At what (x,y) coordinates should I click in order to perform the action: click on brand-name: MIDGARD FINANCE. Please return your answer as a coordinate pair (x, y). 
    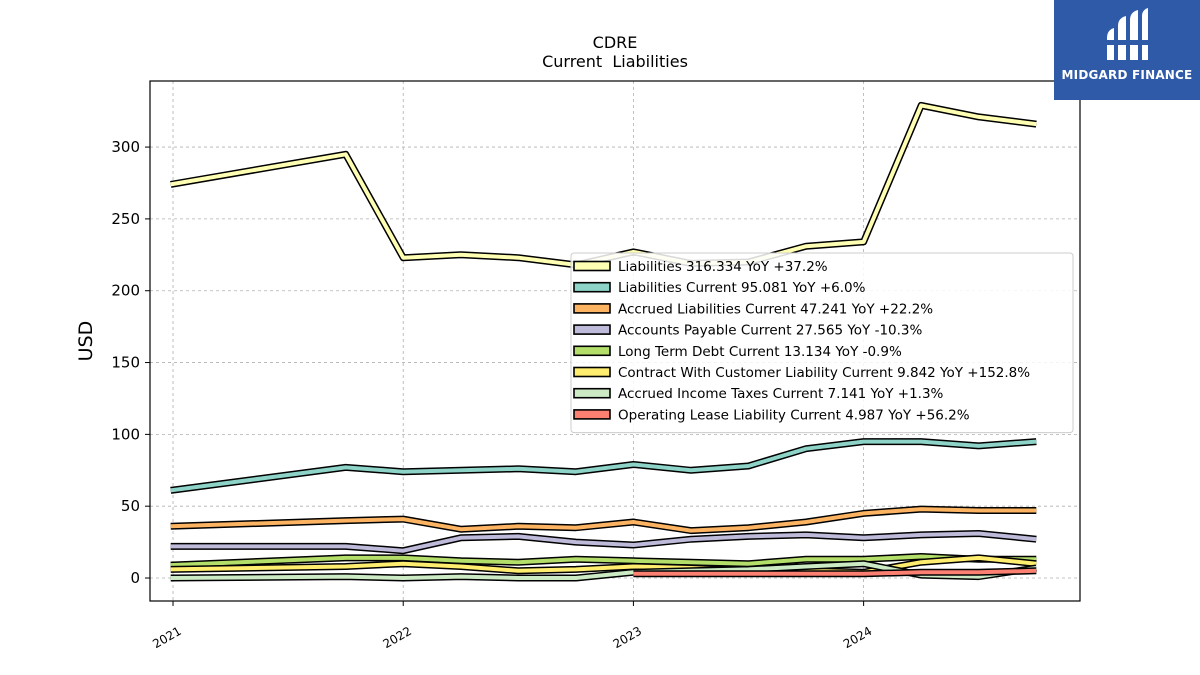
    Looking at the image, I should click on (1127, 75).